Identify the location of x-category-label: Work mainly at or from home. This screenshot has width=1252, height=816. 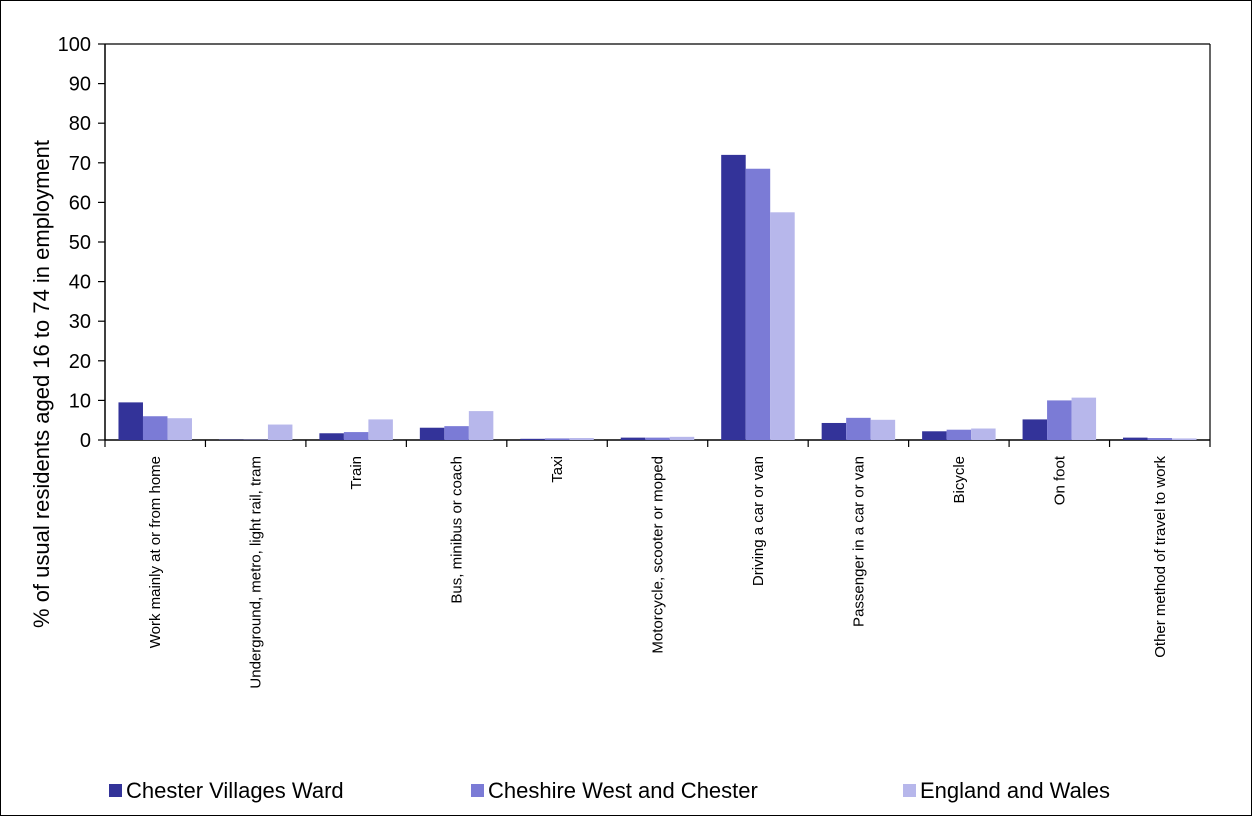
(155, 552).